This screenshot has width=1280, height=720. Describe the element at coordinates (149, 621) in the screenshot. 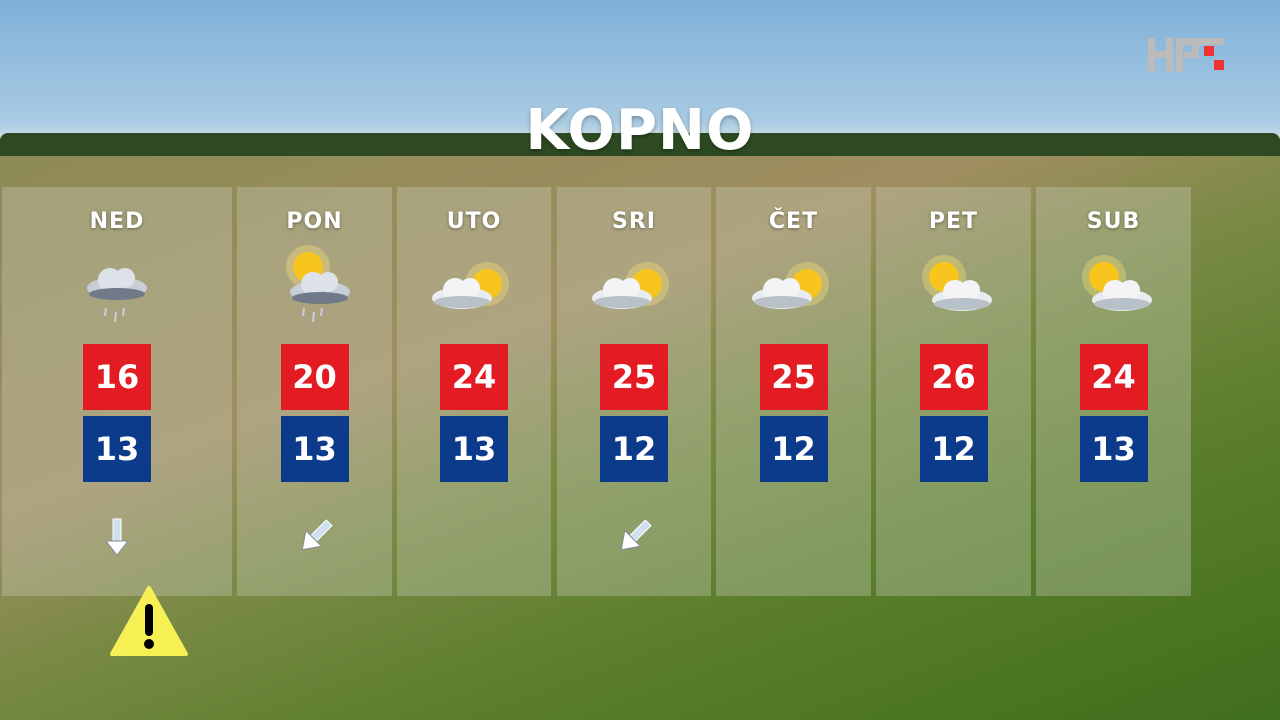

I see `warning-triangle-icon` at that location.